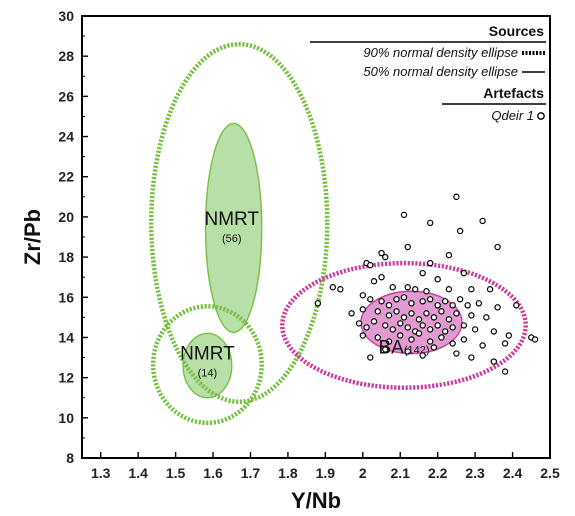 This screenshot has width=575, height=516. I want to click on y-tick-label: 20, so click(66, 217).